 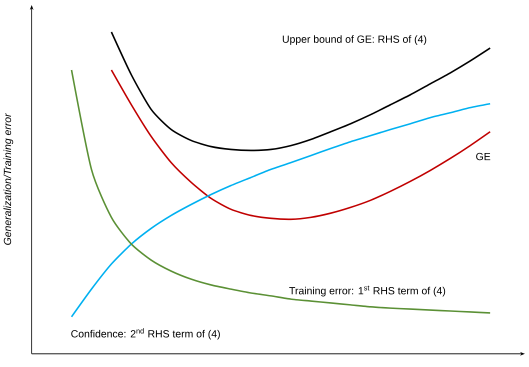 I want to click on annotation: Training error: 1$^{st}$ RHS term of (4), so click(x=367, y=291).